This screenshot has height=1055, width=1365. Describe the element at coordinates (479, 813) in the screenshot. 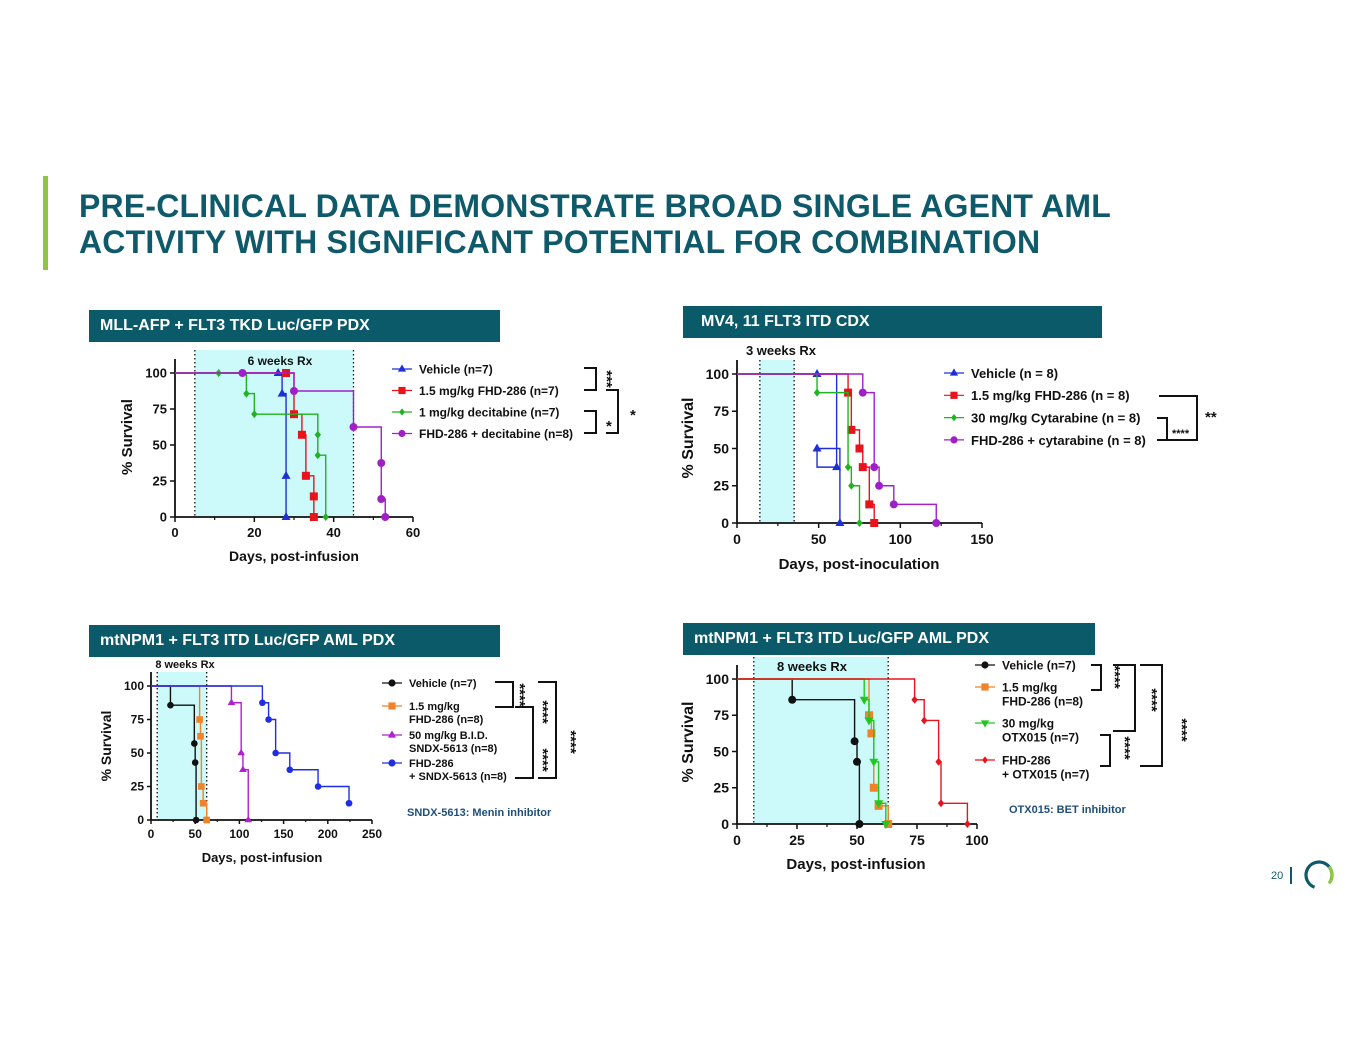

I see `chart-note: SNDX-5613: Menin inhibitor` at that location.